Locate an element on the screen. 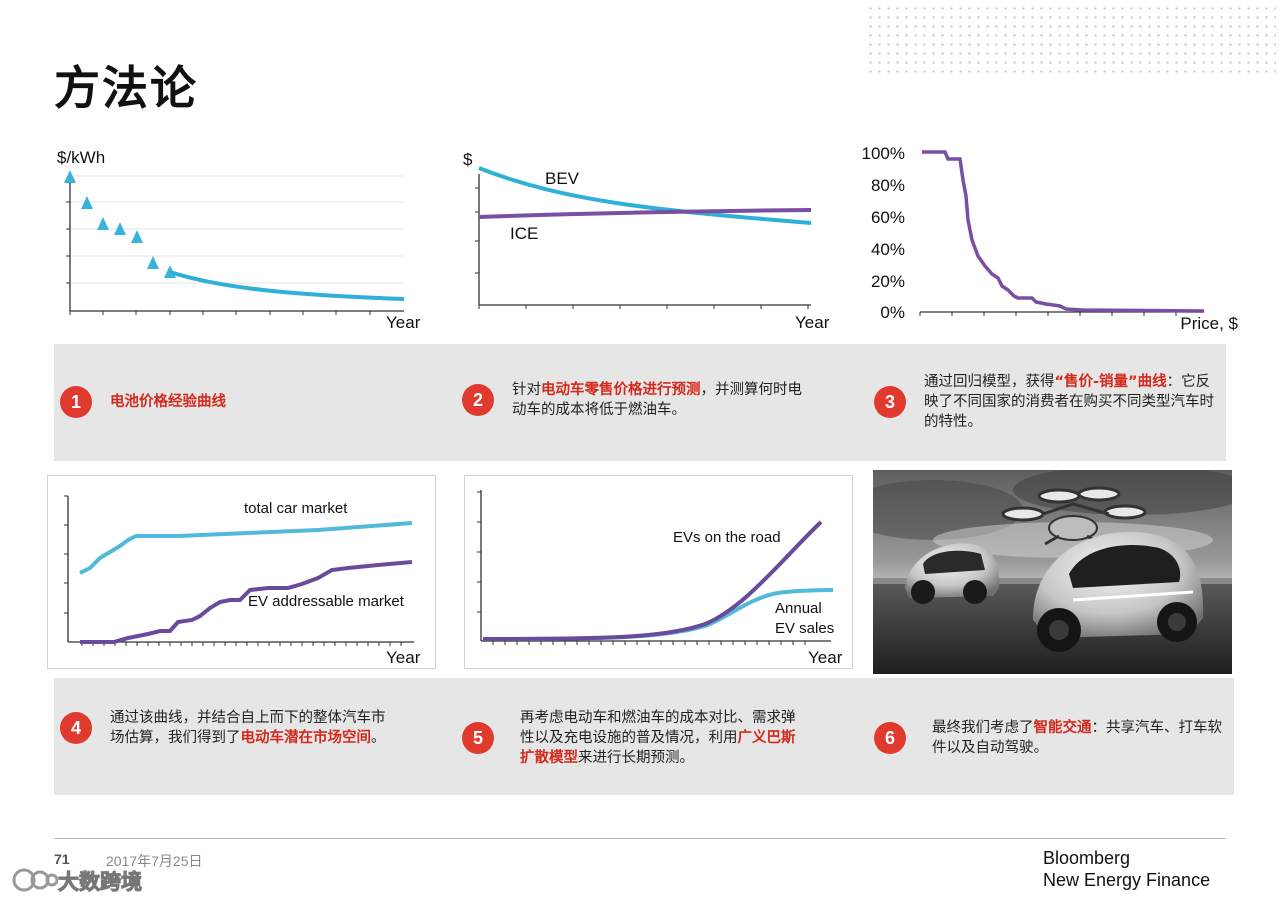 The image size is (1280, 904). battery-chart-ylabel: $/kWh is located at coordinates (81, 157).